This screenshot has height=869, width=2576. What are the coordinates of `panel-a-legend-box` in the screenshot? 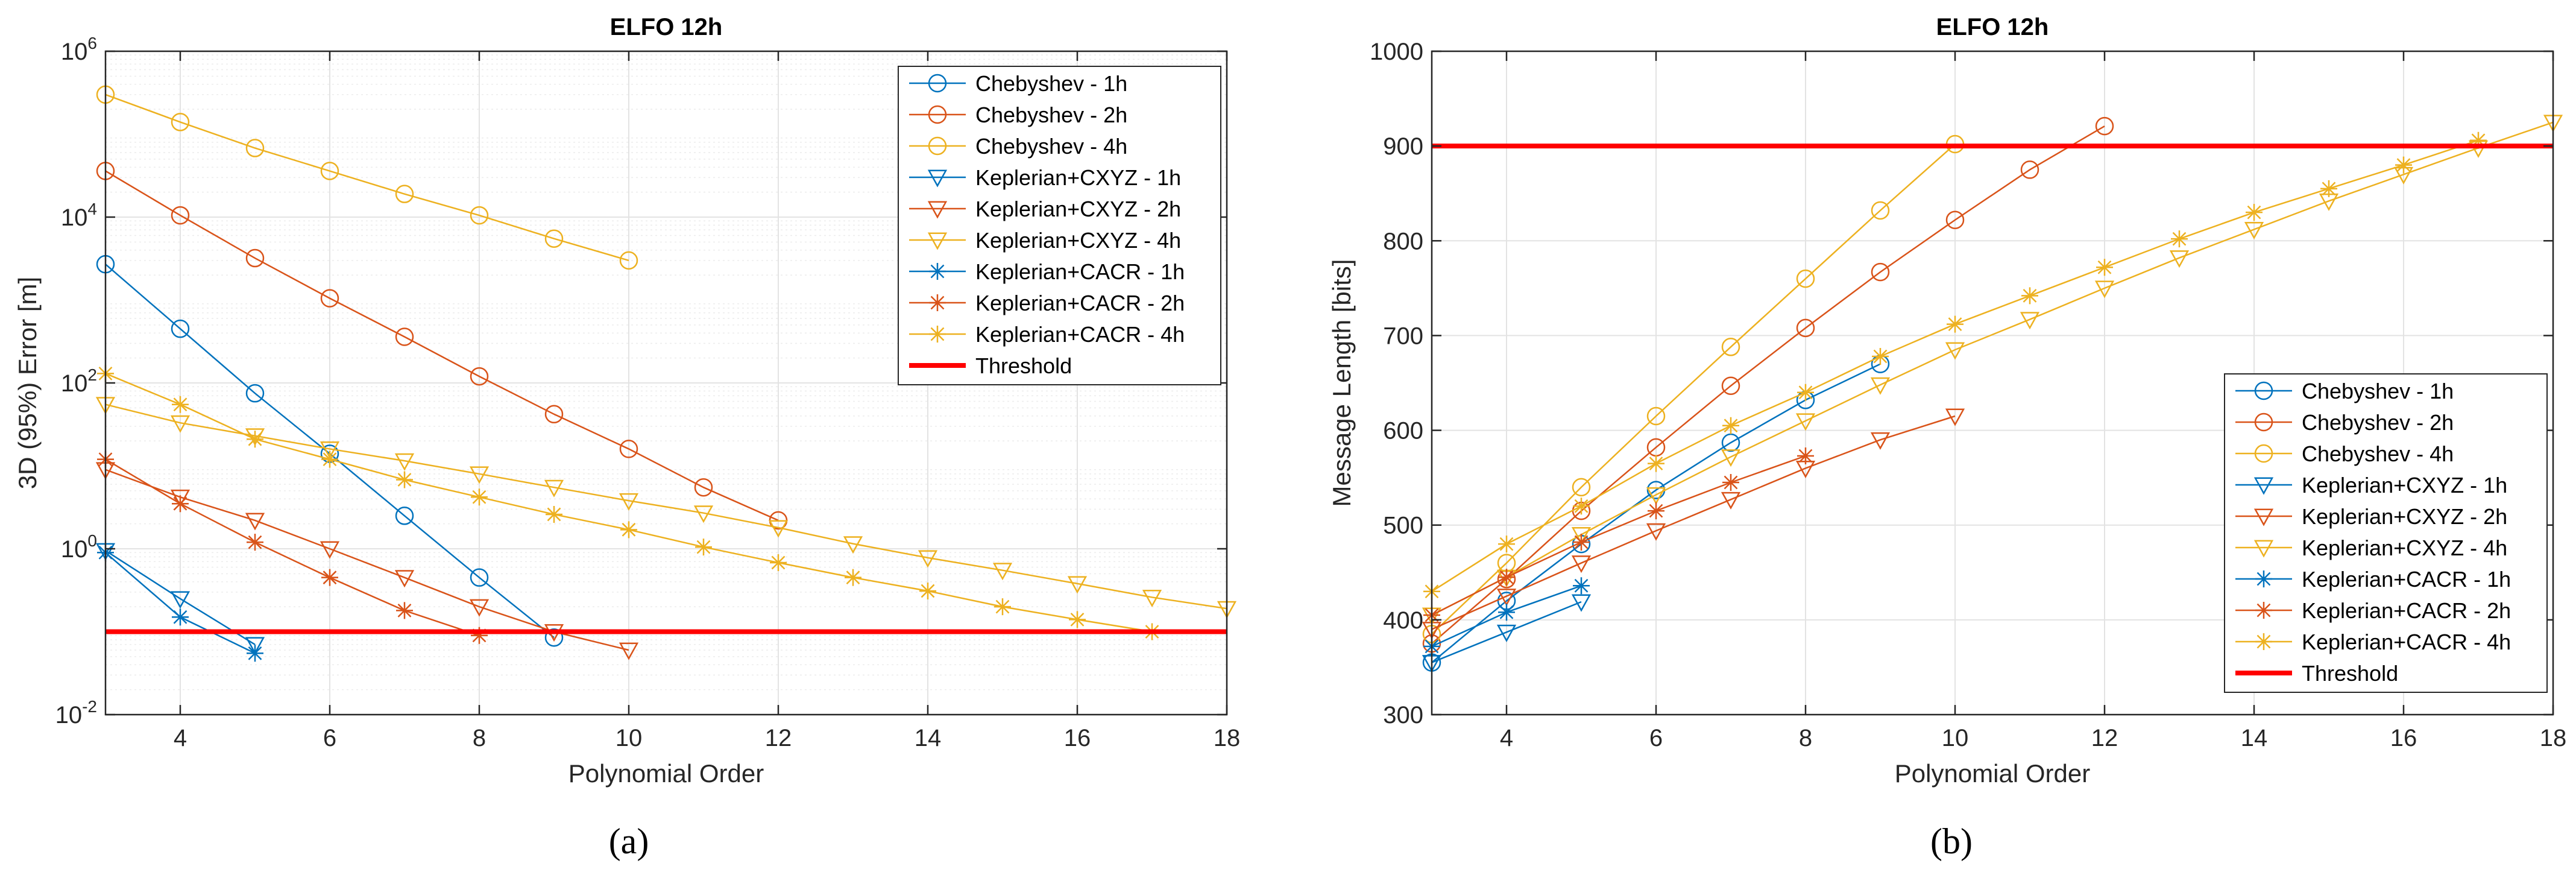 It's located at (1059, 225).